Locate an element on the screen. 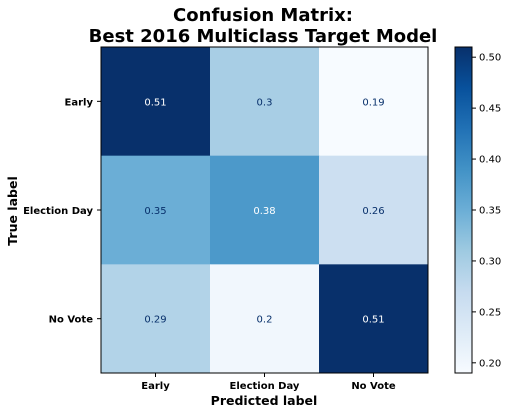 The height and width of the screenshot is (415, 507). matrix-cell-value: 0.35 is located at coordinates (155, 211).